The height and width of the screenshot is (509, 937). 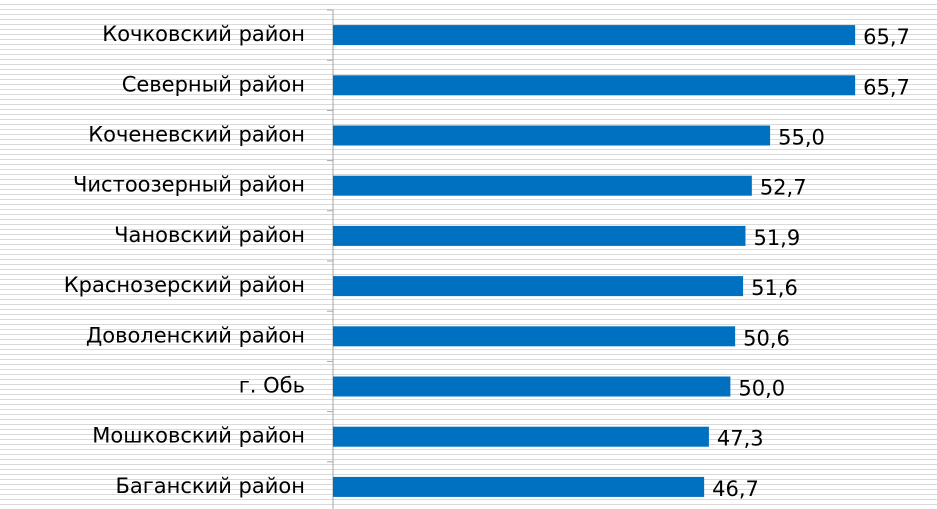 I want to click on data-label: 51,9, so click(x=776, y=238).